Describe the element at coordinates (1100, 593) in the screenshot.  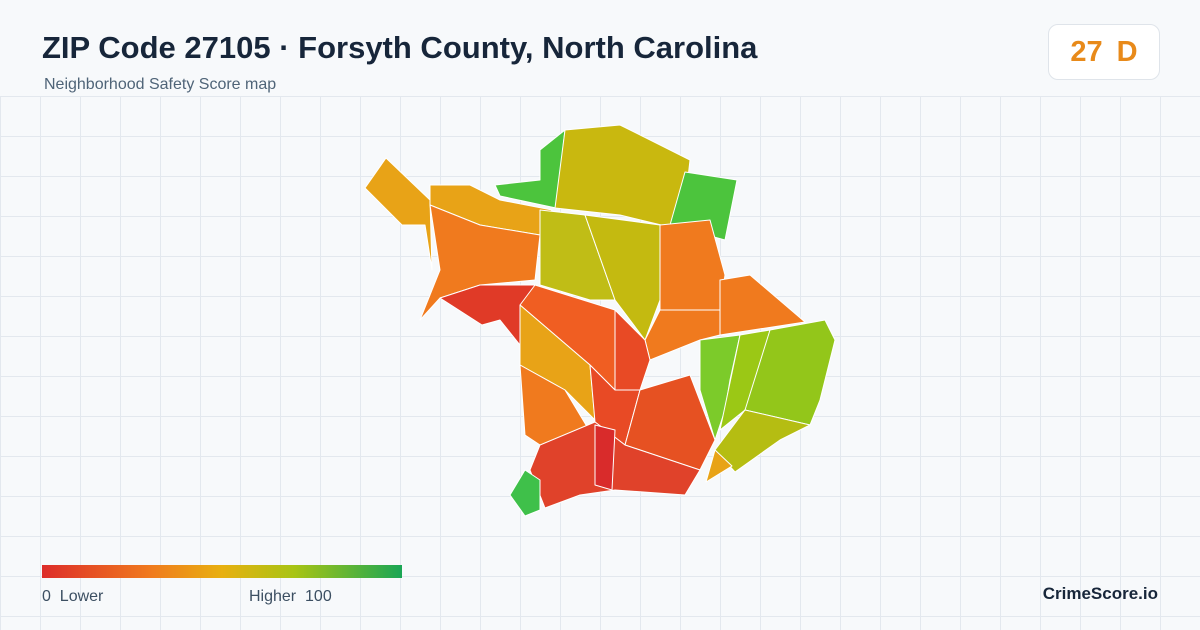
I see `brand: CrimeScore.io` at that location.